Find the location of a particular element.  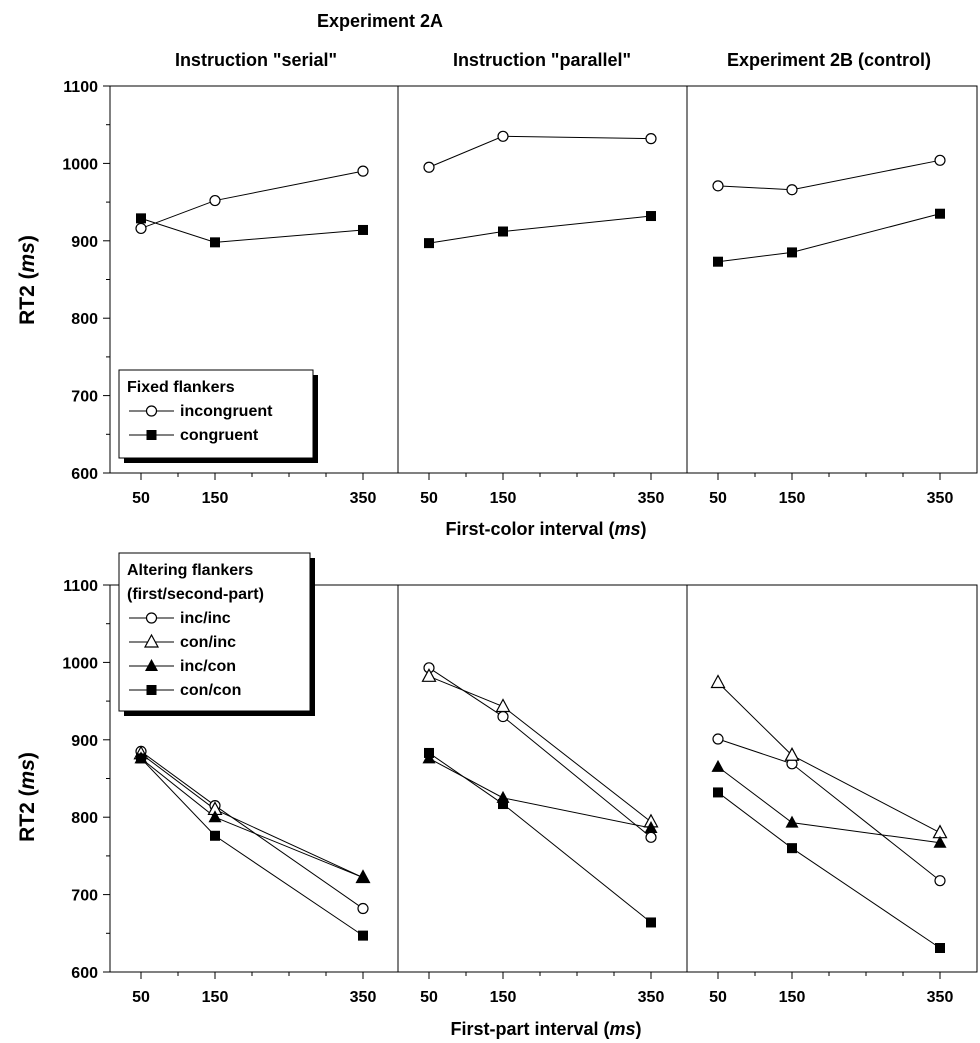

legend-label-inc-inc: inc/inc is located at coordinates (205, 618).